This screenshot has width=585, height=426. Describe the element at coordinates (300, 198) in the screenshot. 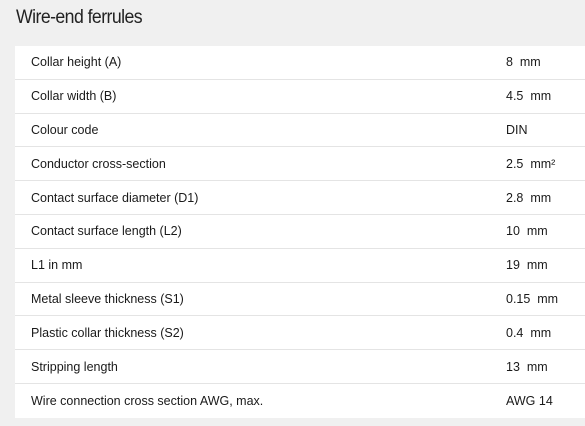

I see `spec-row: Contact surface diameter (D1) 2.8 mm` at that location.